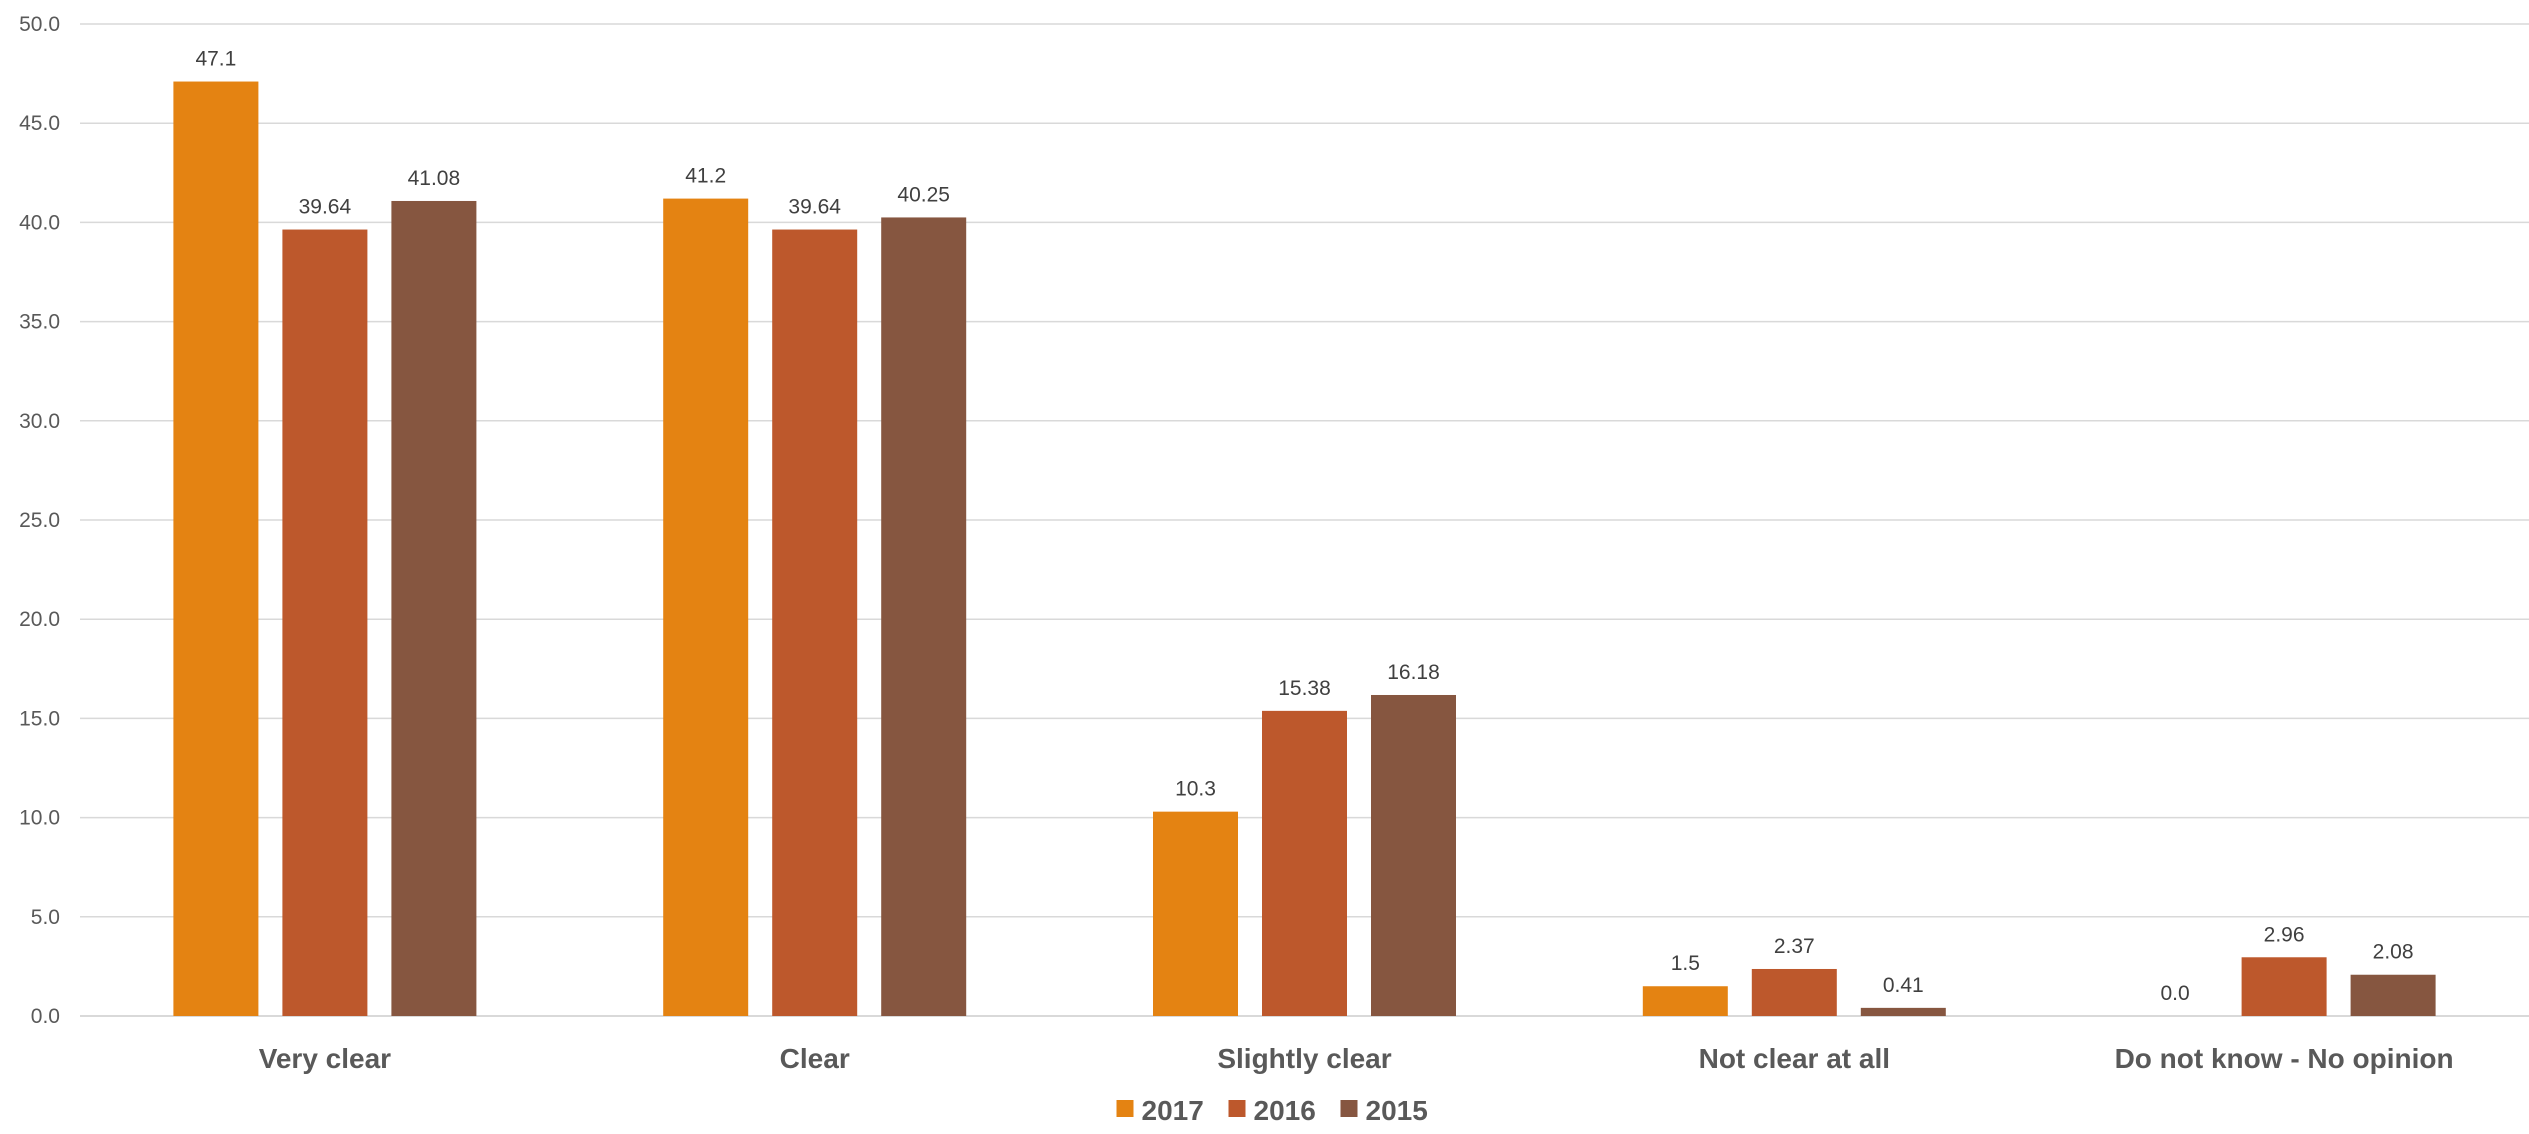 The width and height of the screenshot is (2529, 1134). What do you see at coordinates (923, 194) in the screenshot?
I see `data-label: 40.25` at bounding box center [923, 194].